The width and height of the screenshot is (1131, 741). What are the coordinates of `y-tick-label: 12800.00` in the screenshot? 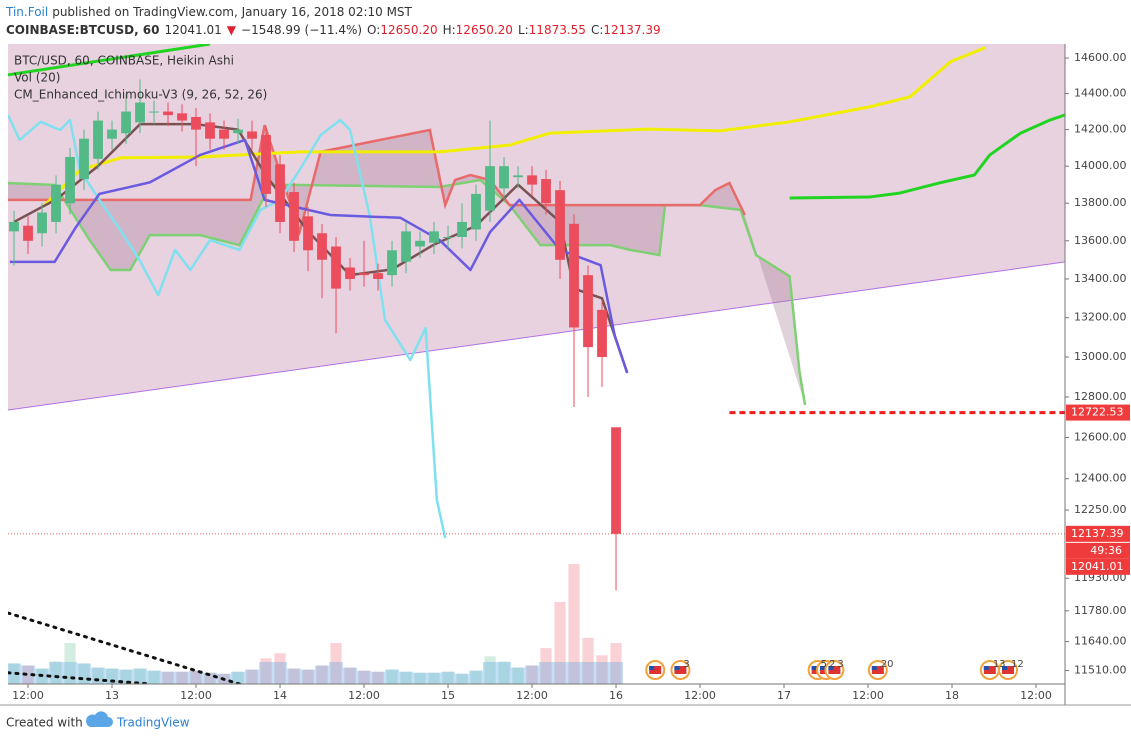 It's located at (1100, 396).